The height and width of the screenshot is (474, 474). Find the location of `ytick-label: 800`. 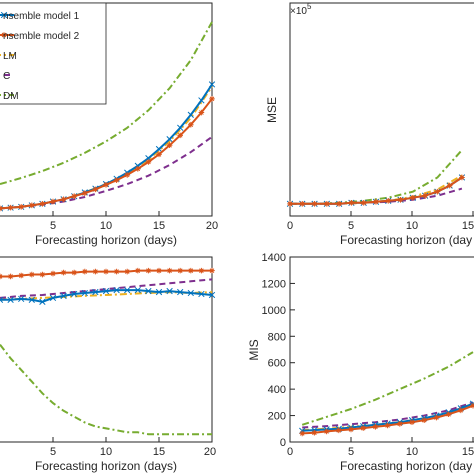

ytick-label: 800 is located at coordinates (277, 337).